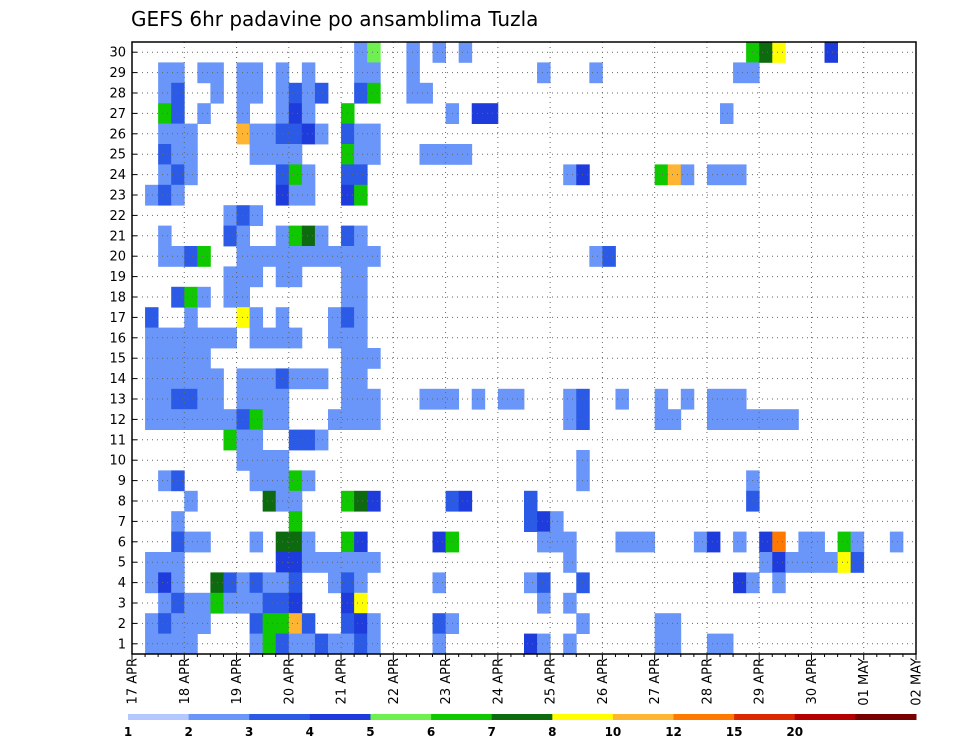 Image resolution: width=960 pixels, height=742 pixels. What do you see at coordinates (117, 94) in the screenshot?
I see `y-tick-label: 28` at bounding box center [117, 94].